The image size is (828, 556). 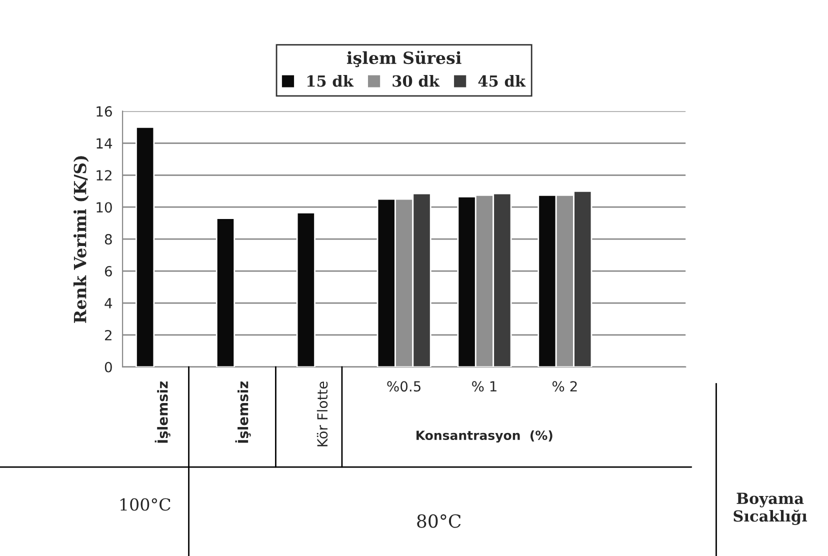 I want to click on y-tick-label: 14, so click(x=104, y=143).